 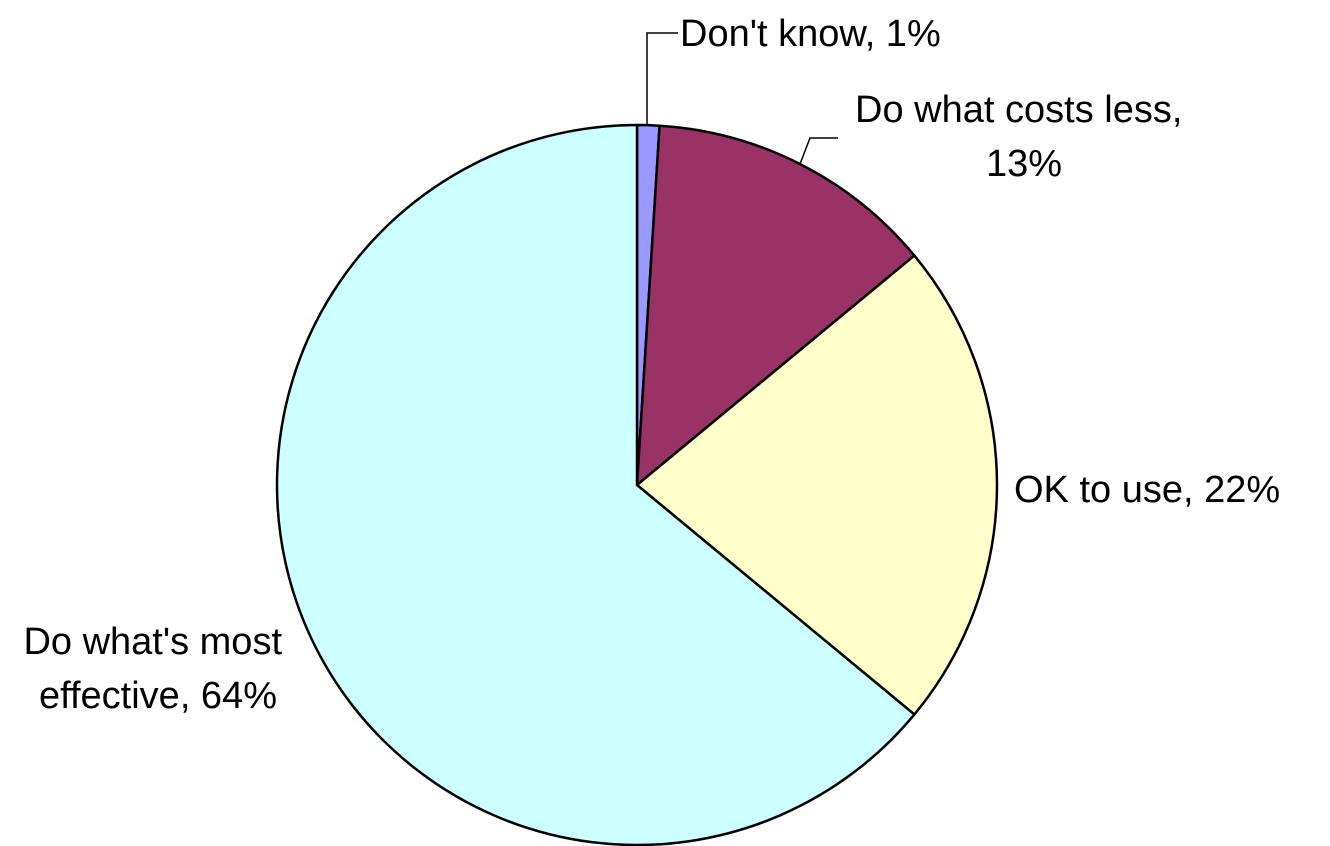 I want to click on slice-label-ok-to-use: OK to use, 22%, so click(x=1147, y=490).